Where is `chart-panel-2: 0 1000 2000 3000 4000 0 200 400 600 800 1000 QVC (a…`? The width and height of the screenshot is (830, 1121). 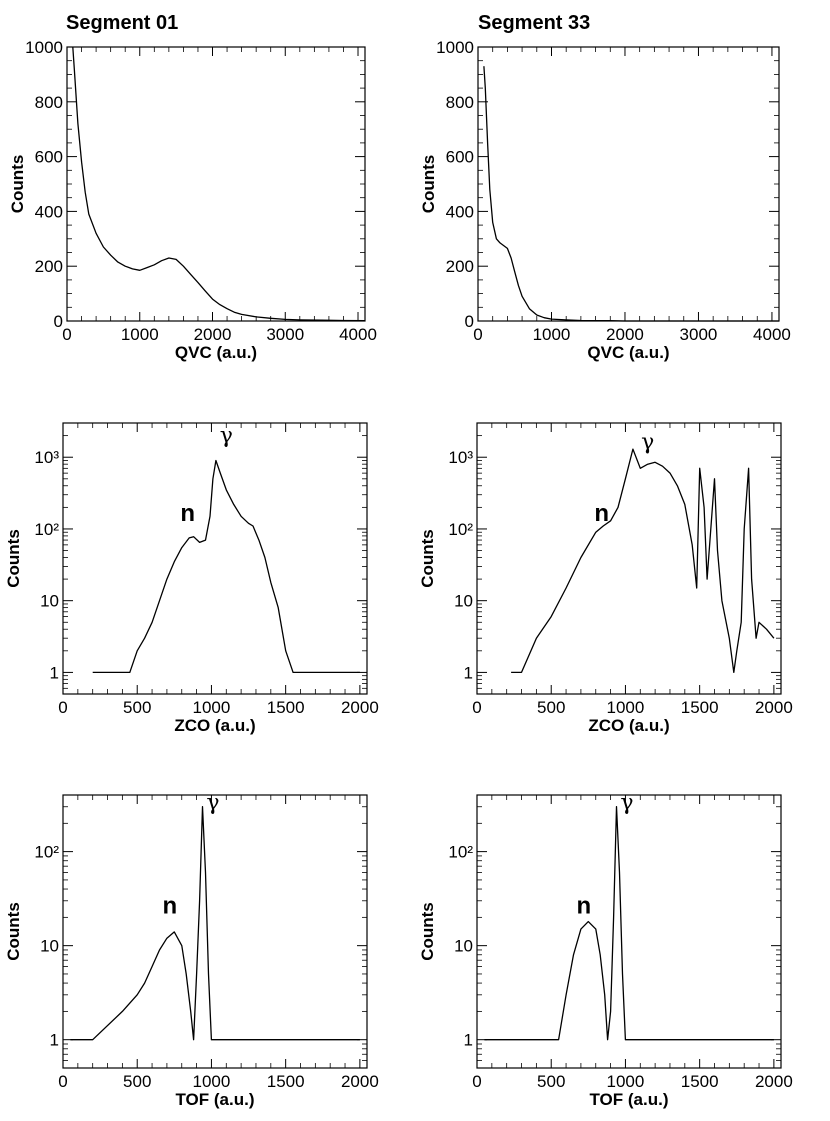 chart-panel-2: 0 1000 2000 3000 4000 0 200 400 600 800 1000 QVC (a… is located at coordinates (605, 200).